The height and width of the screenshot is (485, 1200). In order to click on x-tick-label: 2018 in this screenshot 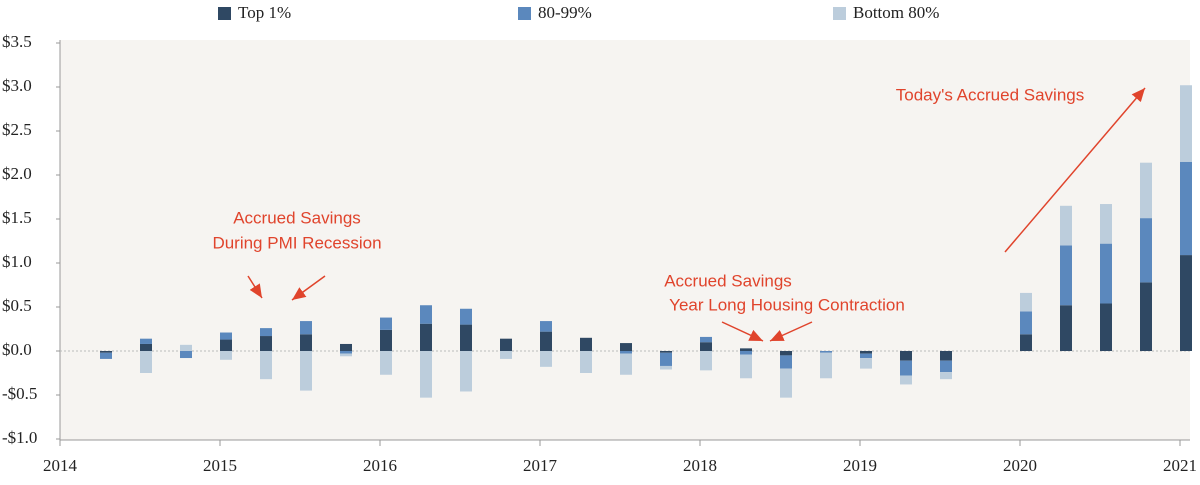, I will do `click(700, 465)`.